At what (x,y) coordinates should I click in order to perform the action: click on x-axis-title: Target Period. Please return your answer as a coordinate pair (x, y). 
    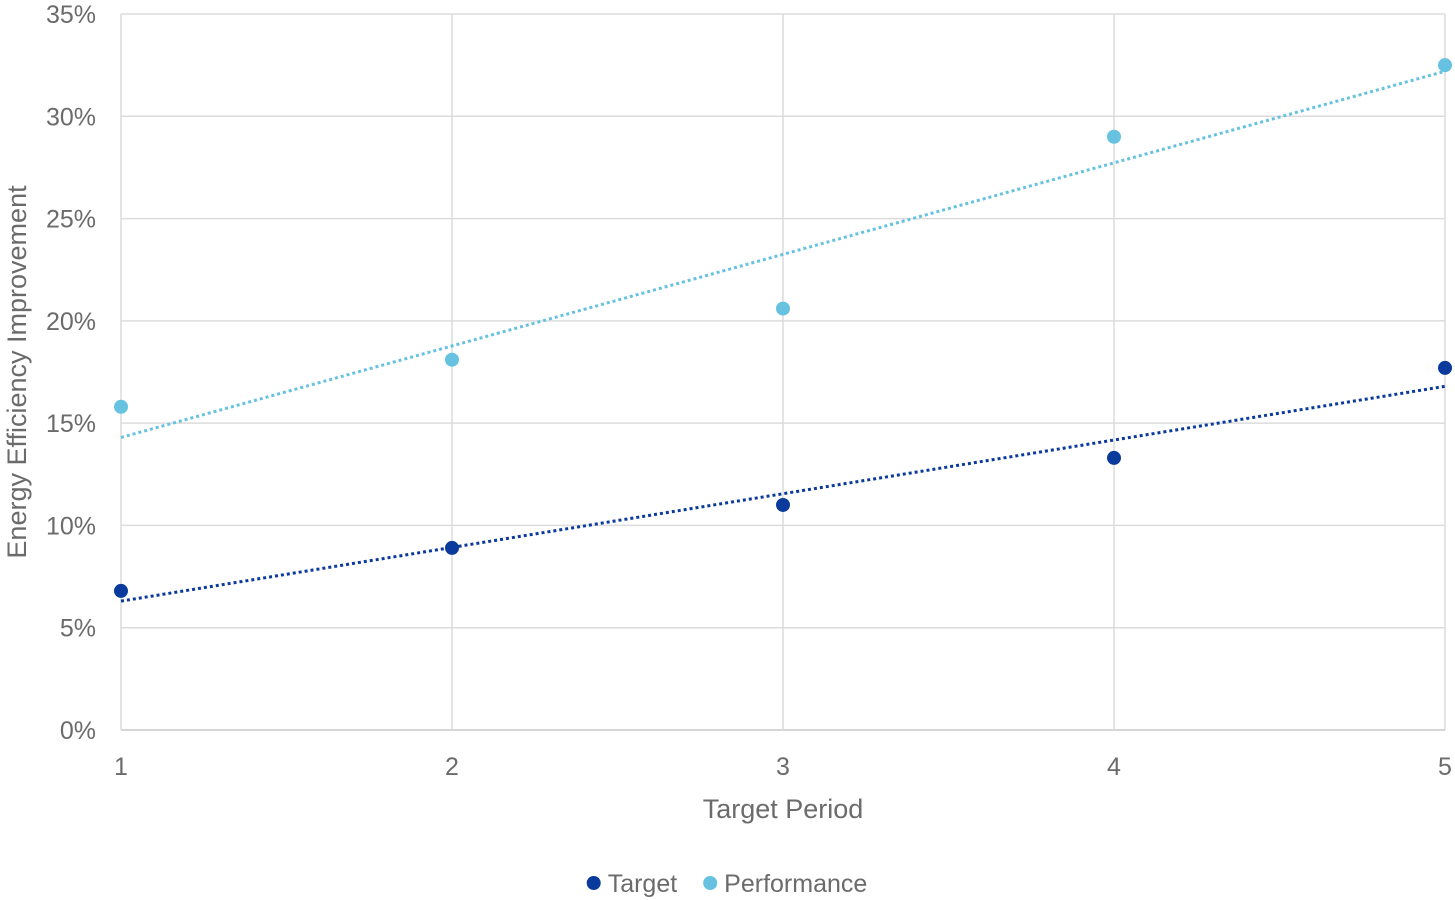
    Looking at the image, I should click on (783, 809).